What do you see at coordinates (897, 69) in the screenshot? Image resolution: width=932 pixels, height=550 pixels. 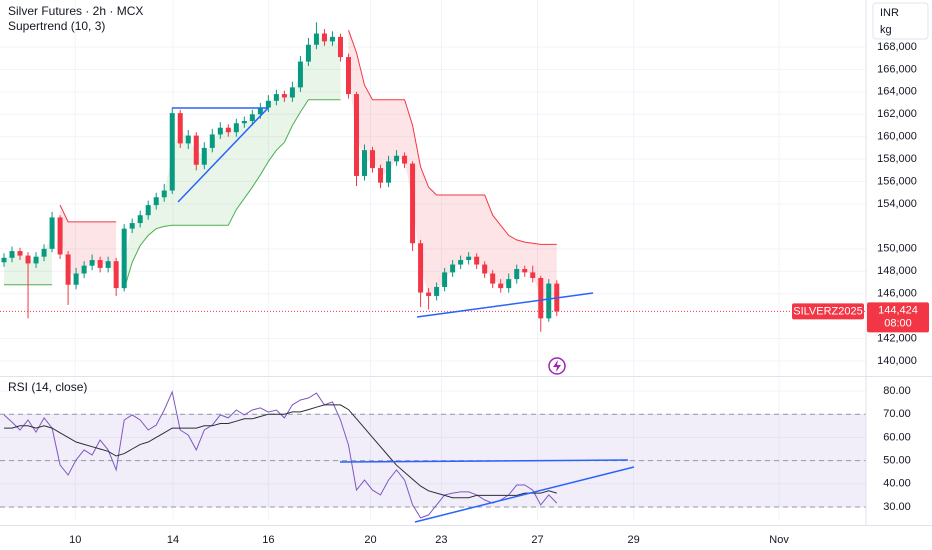 I see `y-tick-label: 166,000` at bounding box center [897, 69].